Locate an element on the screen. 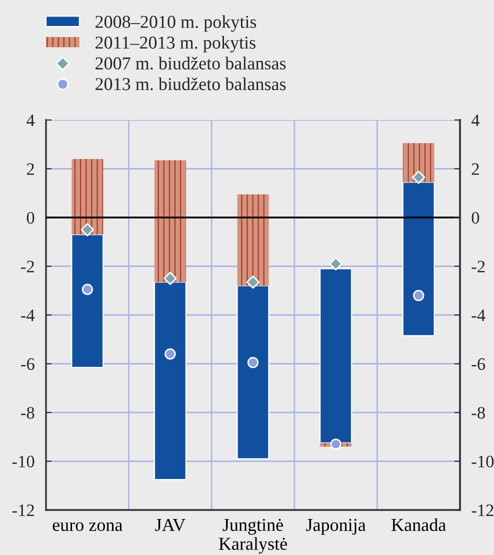 This screenshot has height=555, width=494. y-tick-label: -12 is located at coordinates (23, 510).